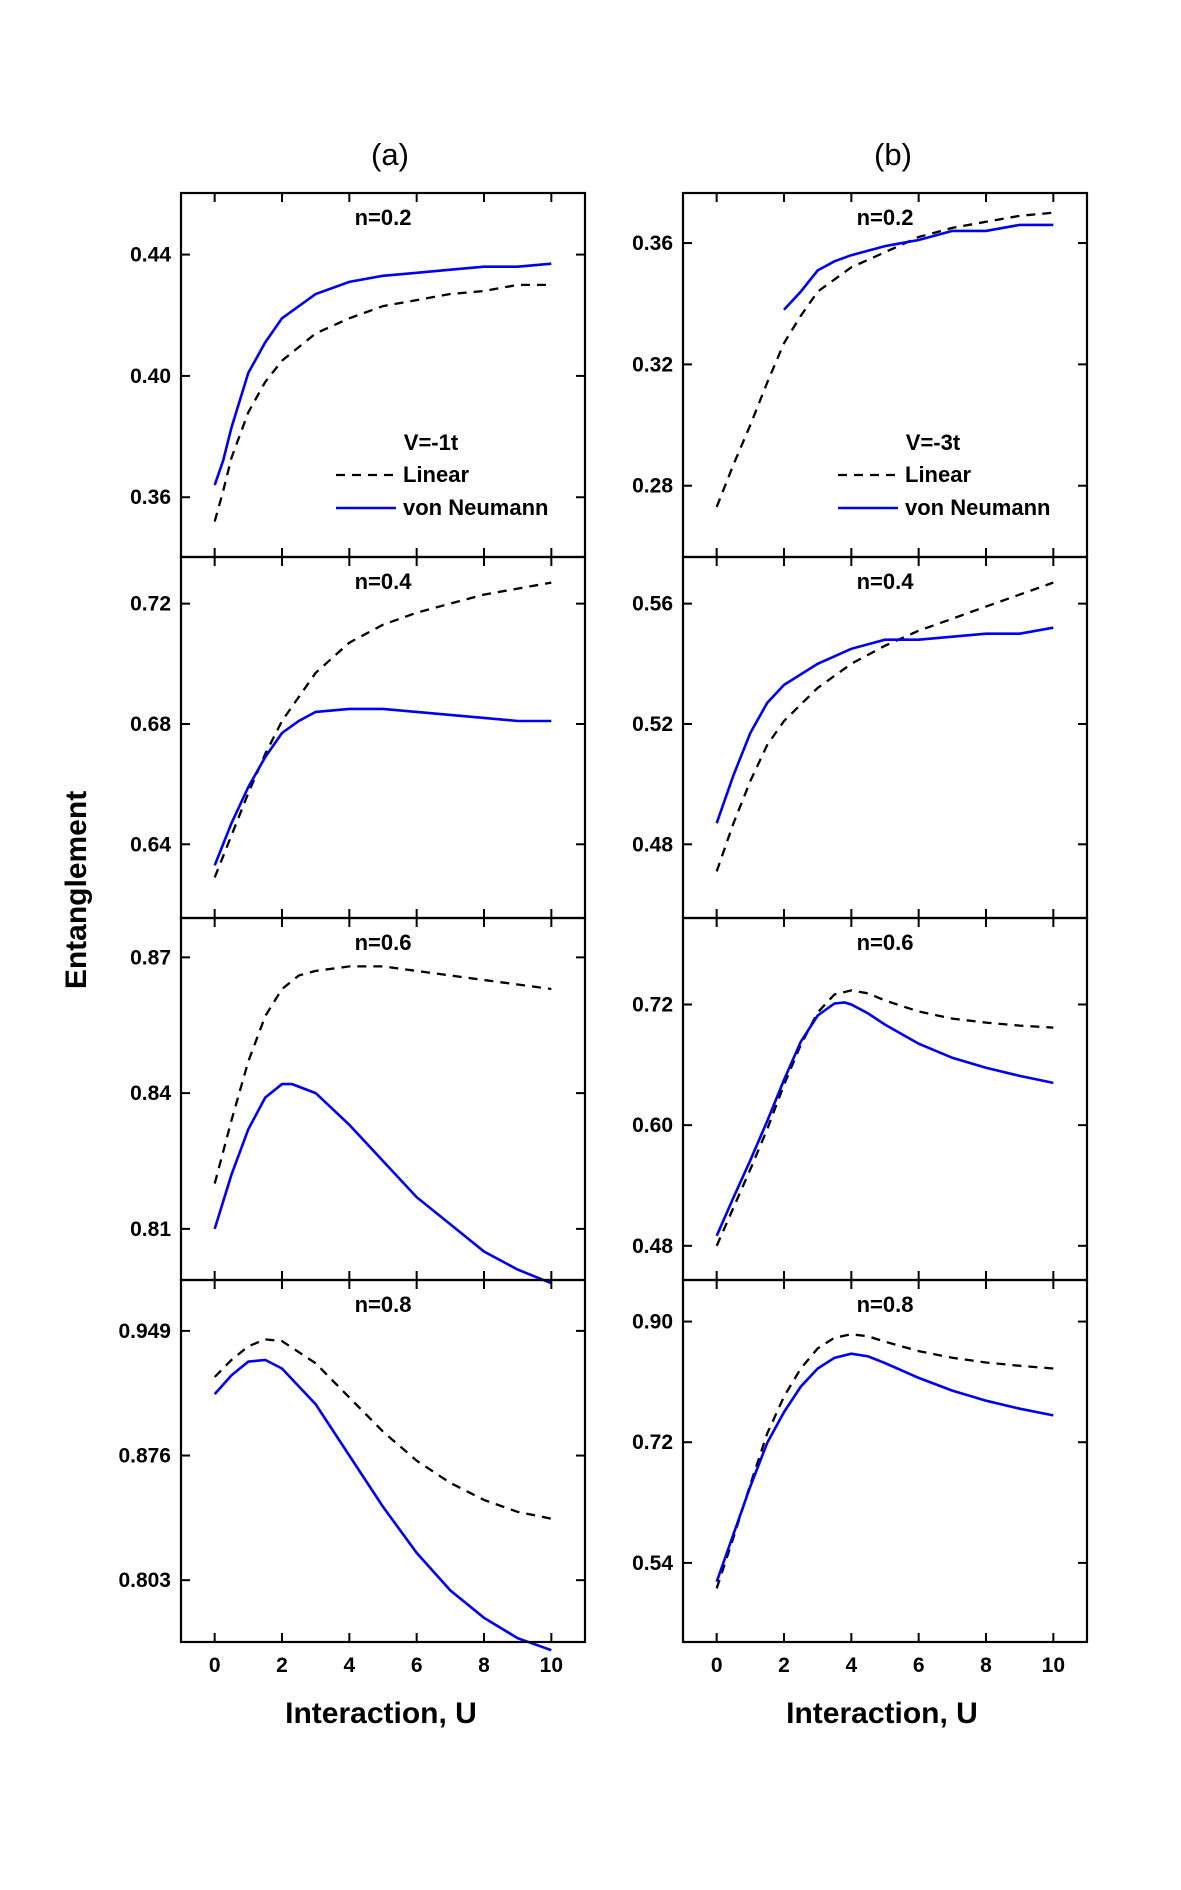  Describe the element at coordinates (150, 1093) in the screenshot. I see `y-tick-label-a-n-0-6-1: 0.84` at that location.